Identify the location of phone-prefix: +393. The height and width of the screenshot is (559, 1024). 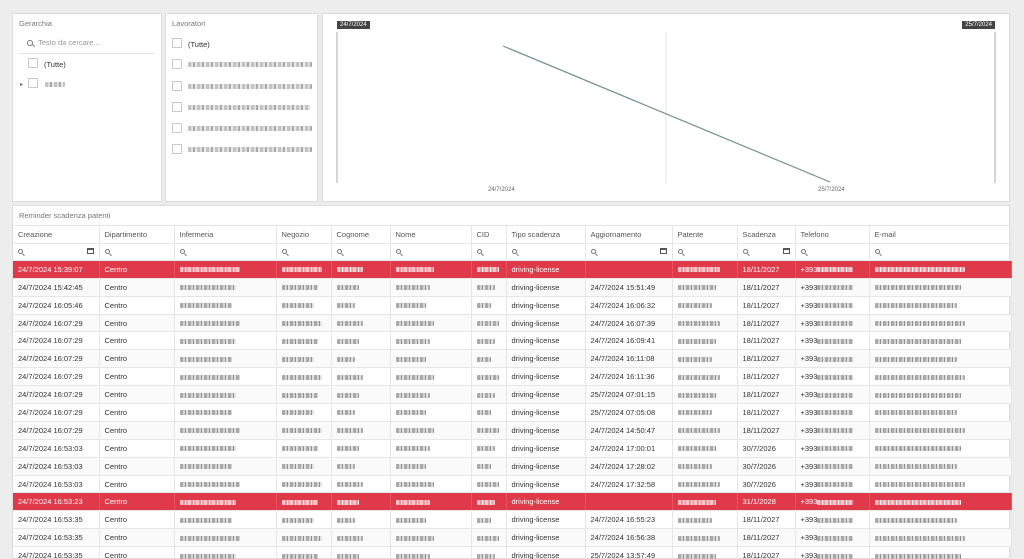
(809, 269).